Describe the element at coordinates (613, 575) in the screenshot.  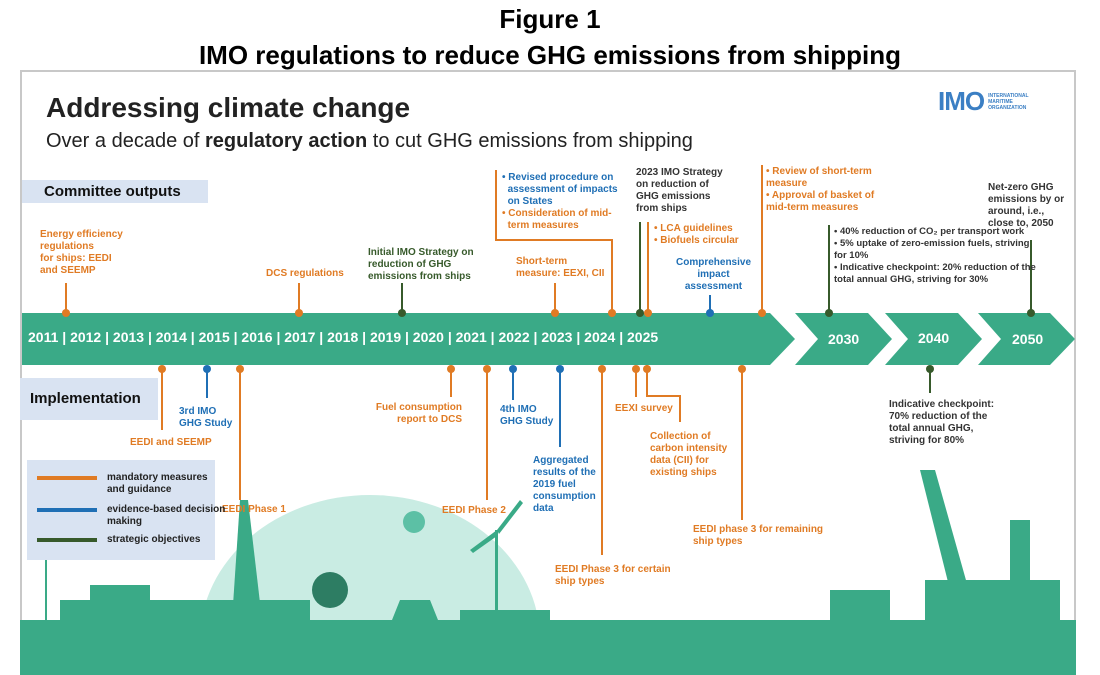
I see `label-eedi-phase3-certain: EEDI Phase 3 for certain ship types` at that location.